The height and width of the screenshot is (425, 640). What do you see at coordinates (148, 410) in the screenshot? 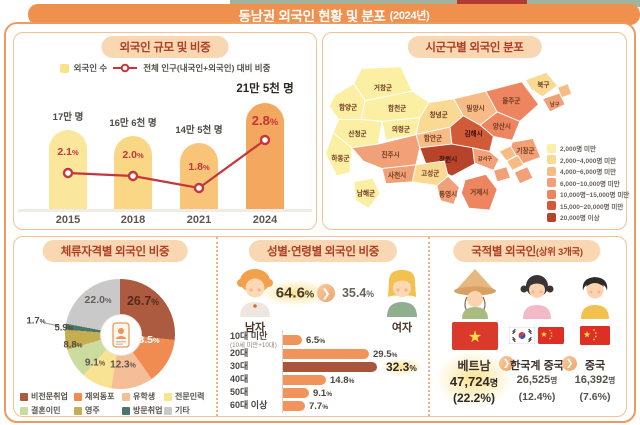
I see `pie-legend-label: 방문취업` at bounding box center [148, 410].